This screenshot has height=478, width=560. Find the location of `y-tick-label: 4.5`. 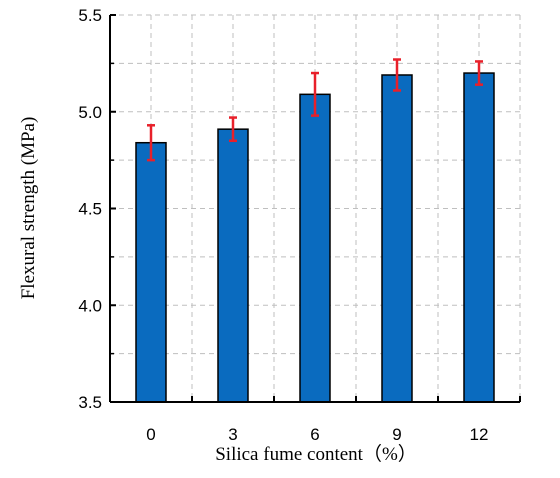

y-tick-label: 4.5 is located at coordinates (90, 209).